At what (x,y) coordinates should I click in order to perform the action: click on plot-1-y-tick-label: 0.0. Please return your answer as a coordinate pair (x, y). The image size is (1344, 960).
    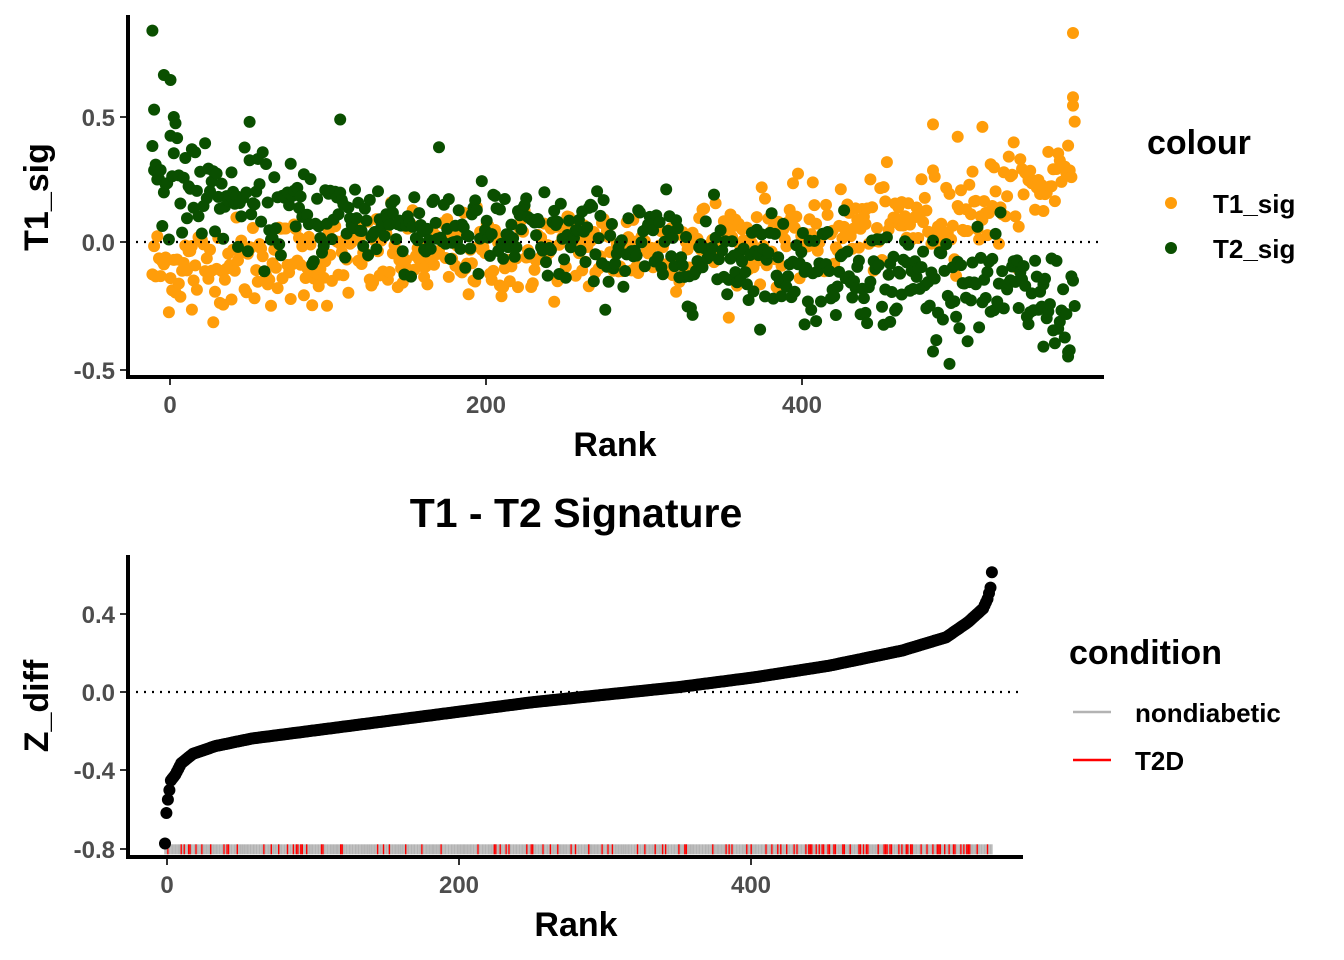
    Looking at the image, I should click on (98, 243).